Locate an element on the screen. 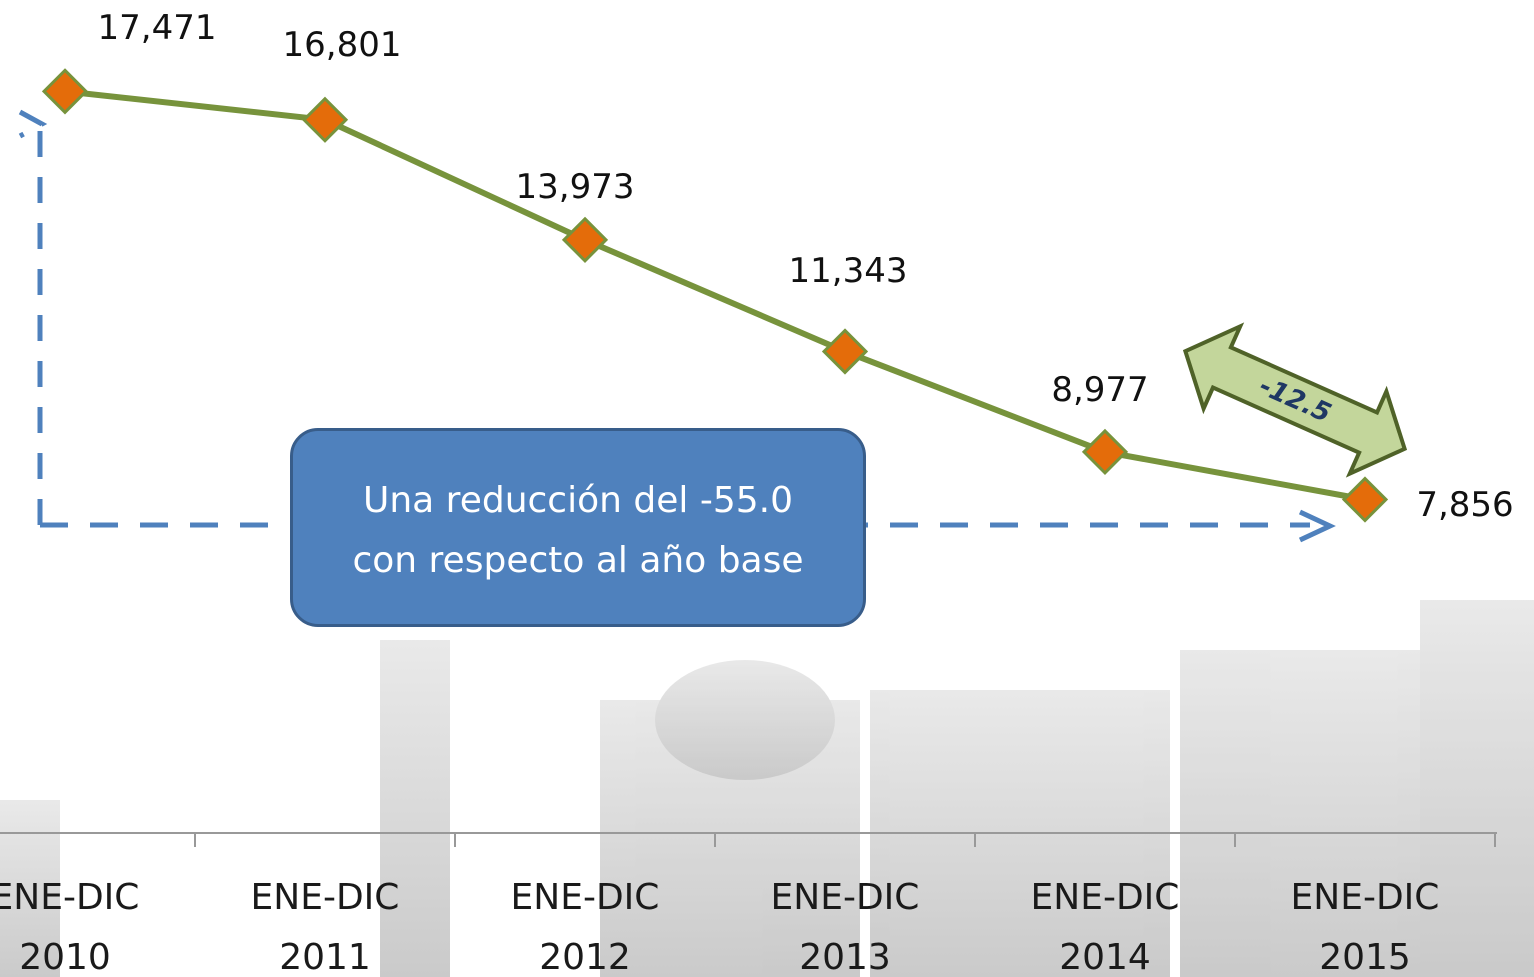 The height and width of the screenshot is (977, 1534). data-label: 13,973 is located at coordinates (575, 186).